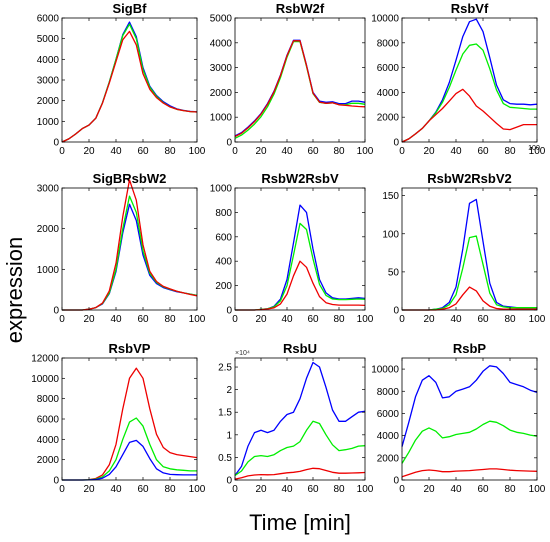 This screenshot has height=542, width=550. I want to click on panel-title: RsbW2RsbV2, so click(469, 178).